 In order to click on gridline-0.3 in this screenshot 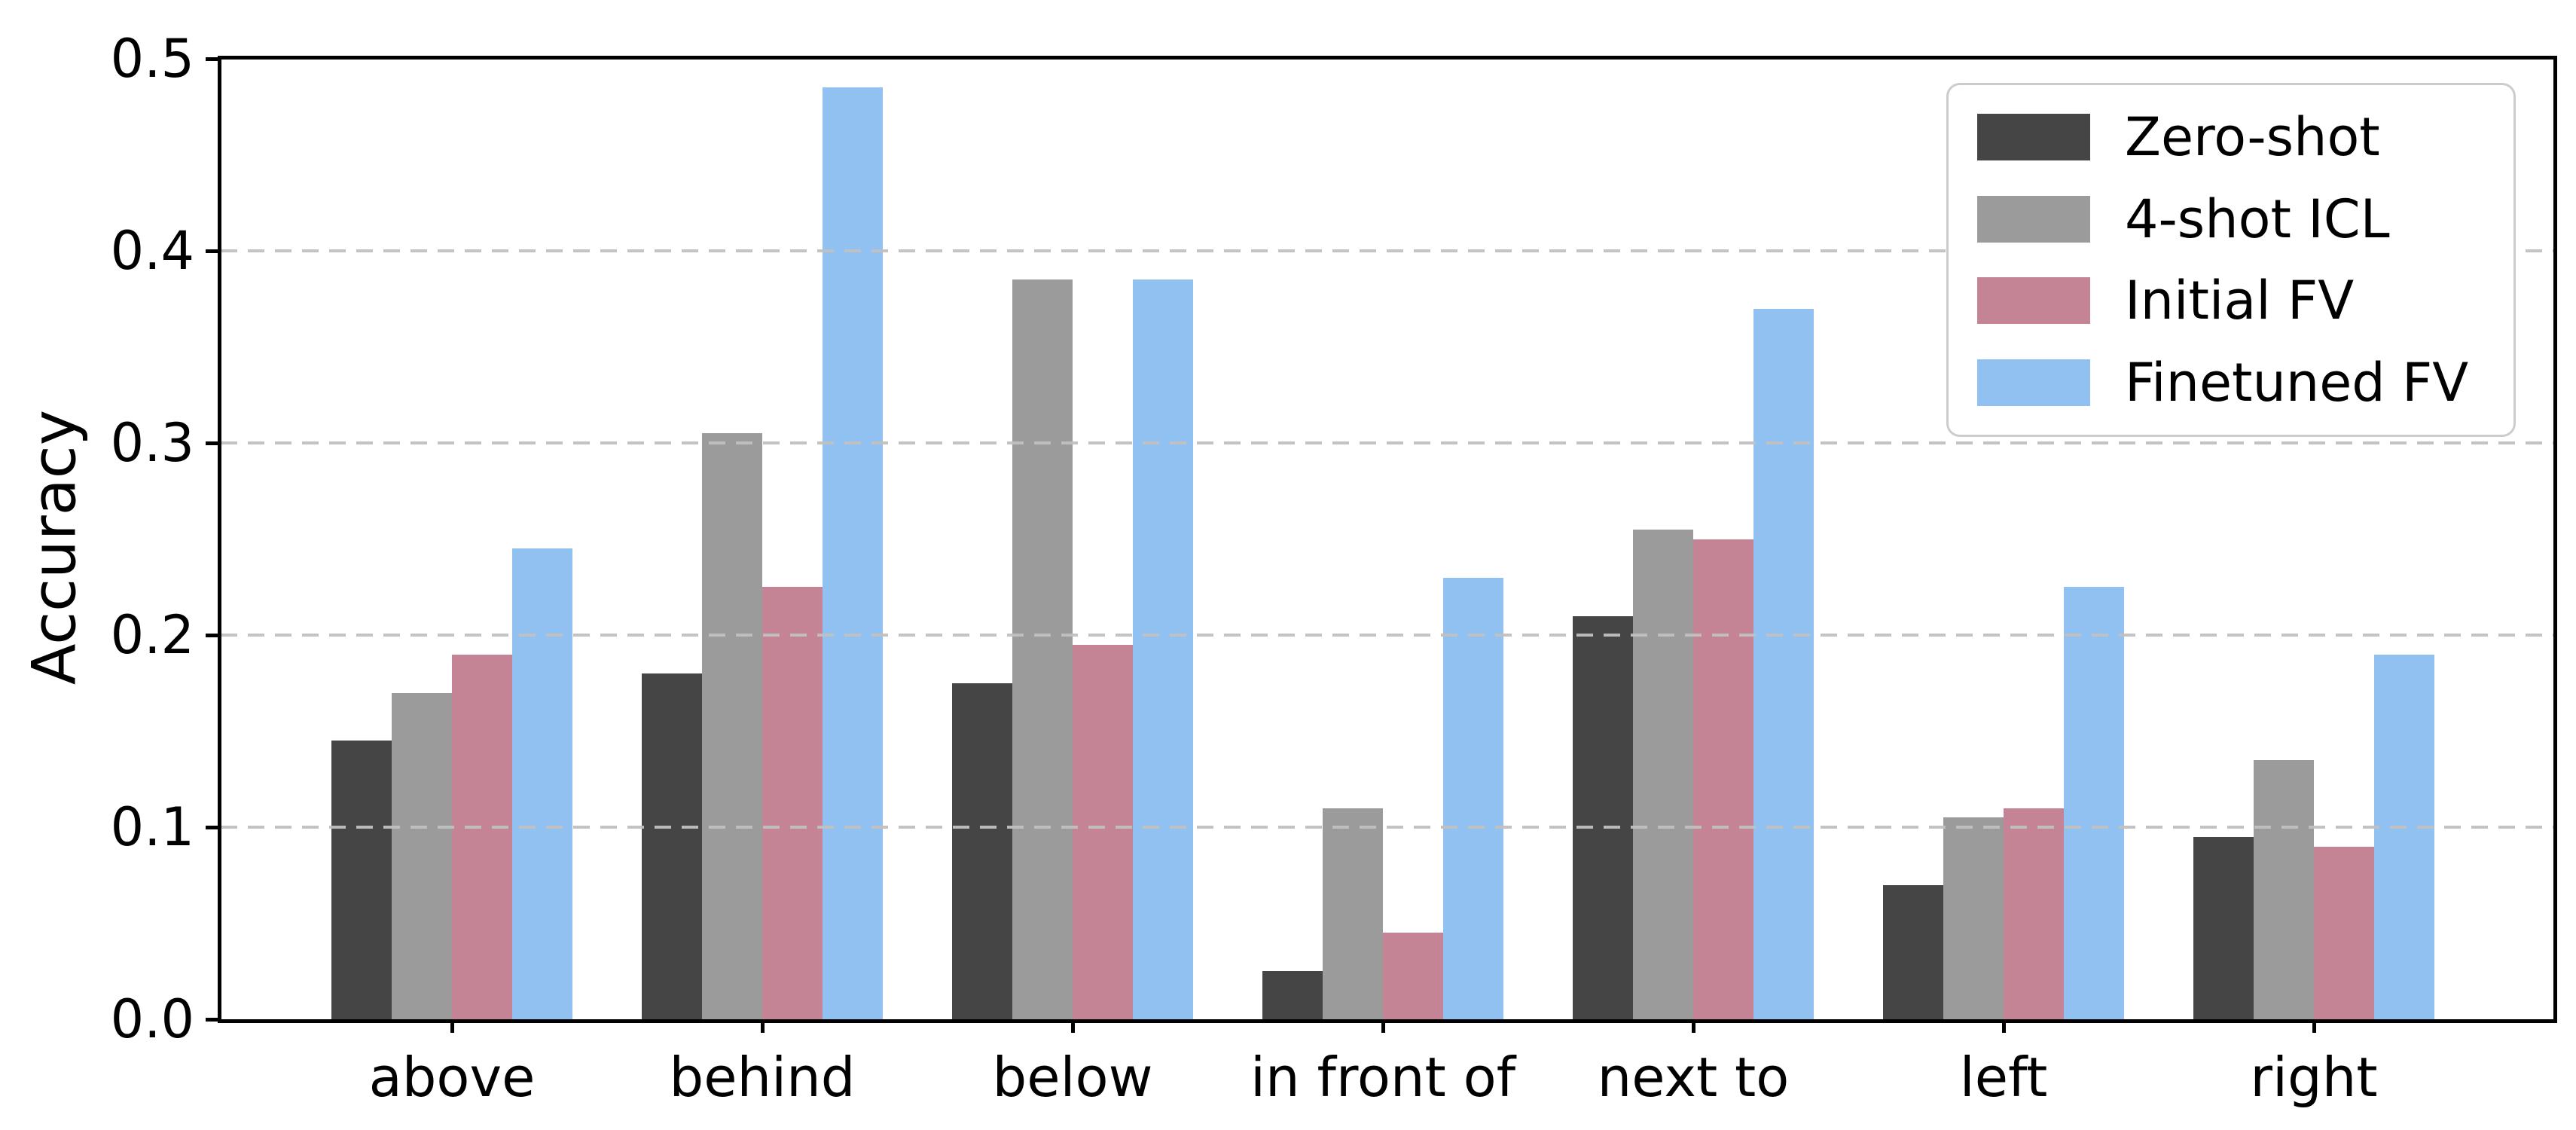, I will do `click(1387, 442)`.